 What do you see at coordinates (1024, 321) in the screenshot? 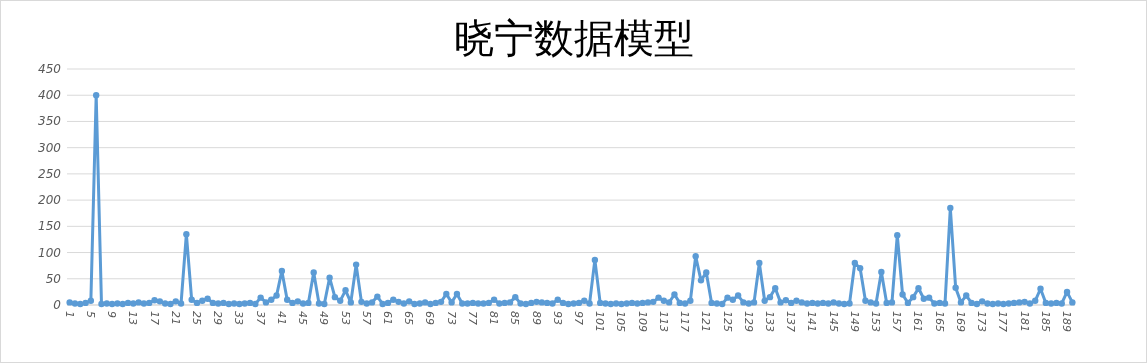
I see `x-tick-label: 181` at bounding box center [1024, 321].